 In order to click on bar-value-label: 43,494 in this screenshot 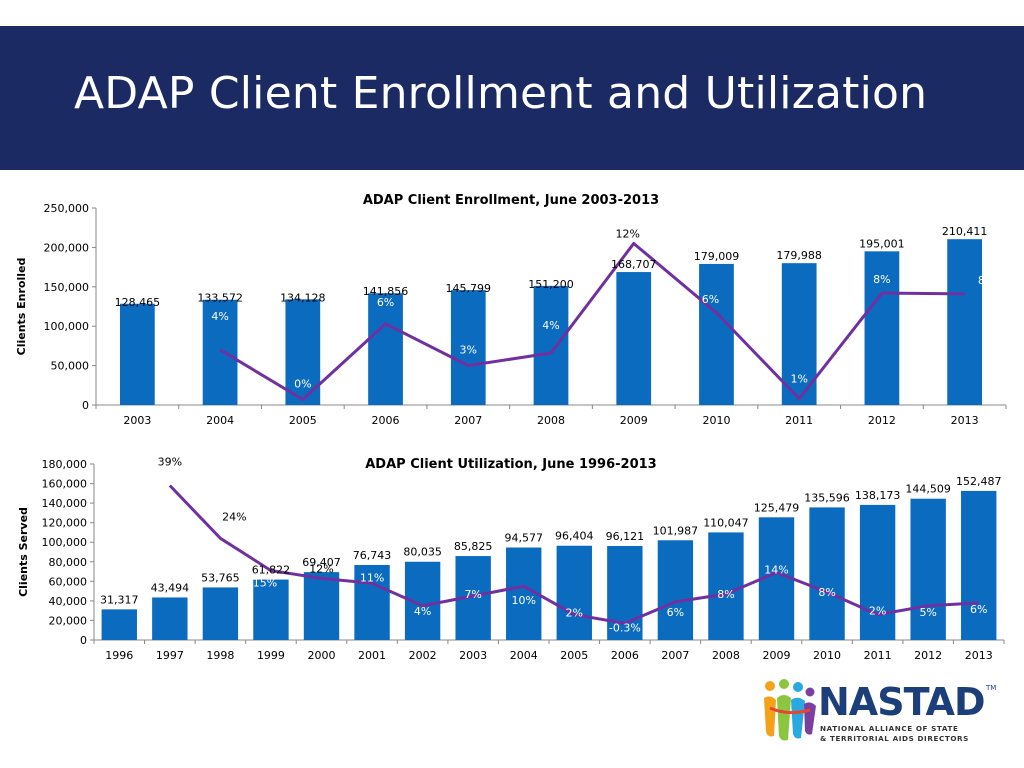, I will do `click(170, 587)`.